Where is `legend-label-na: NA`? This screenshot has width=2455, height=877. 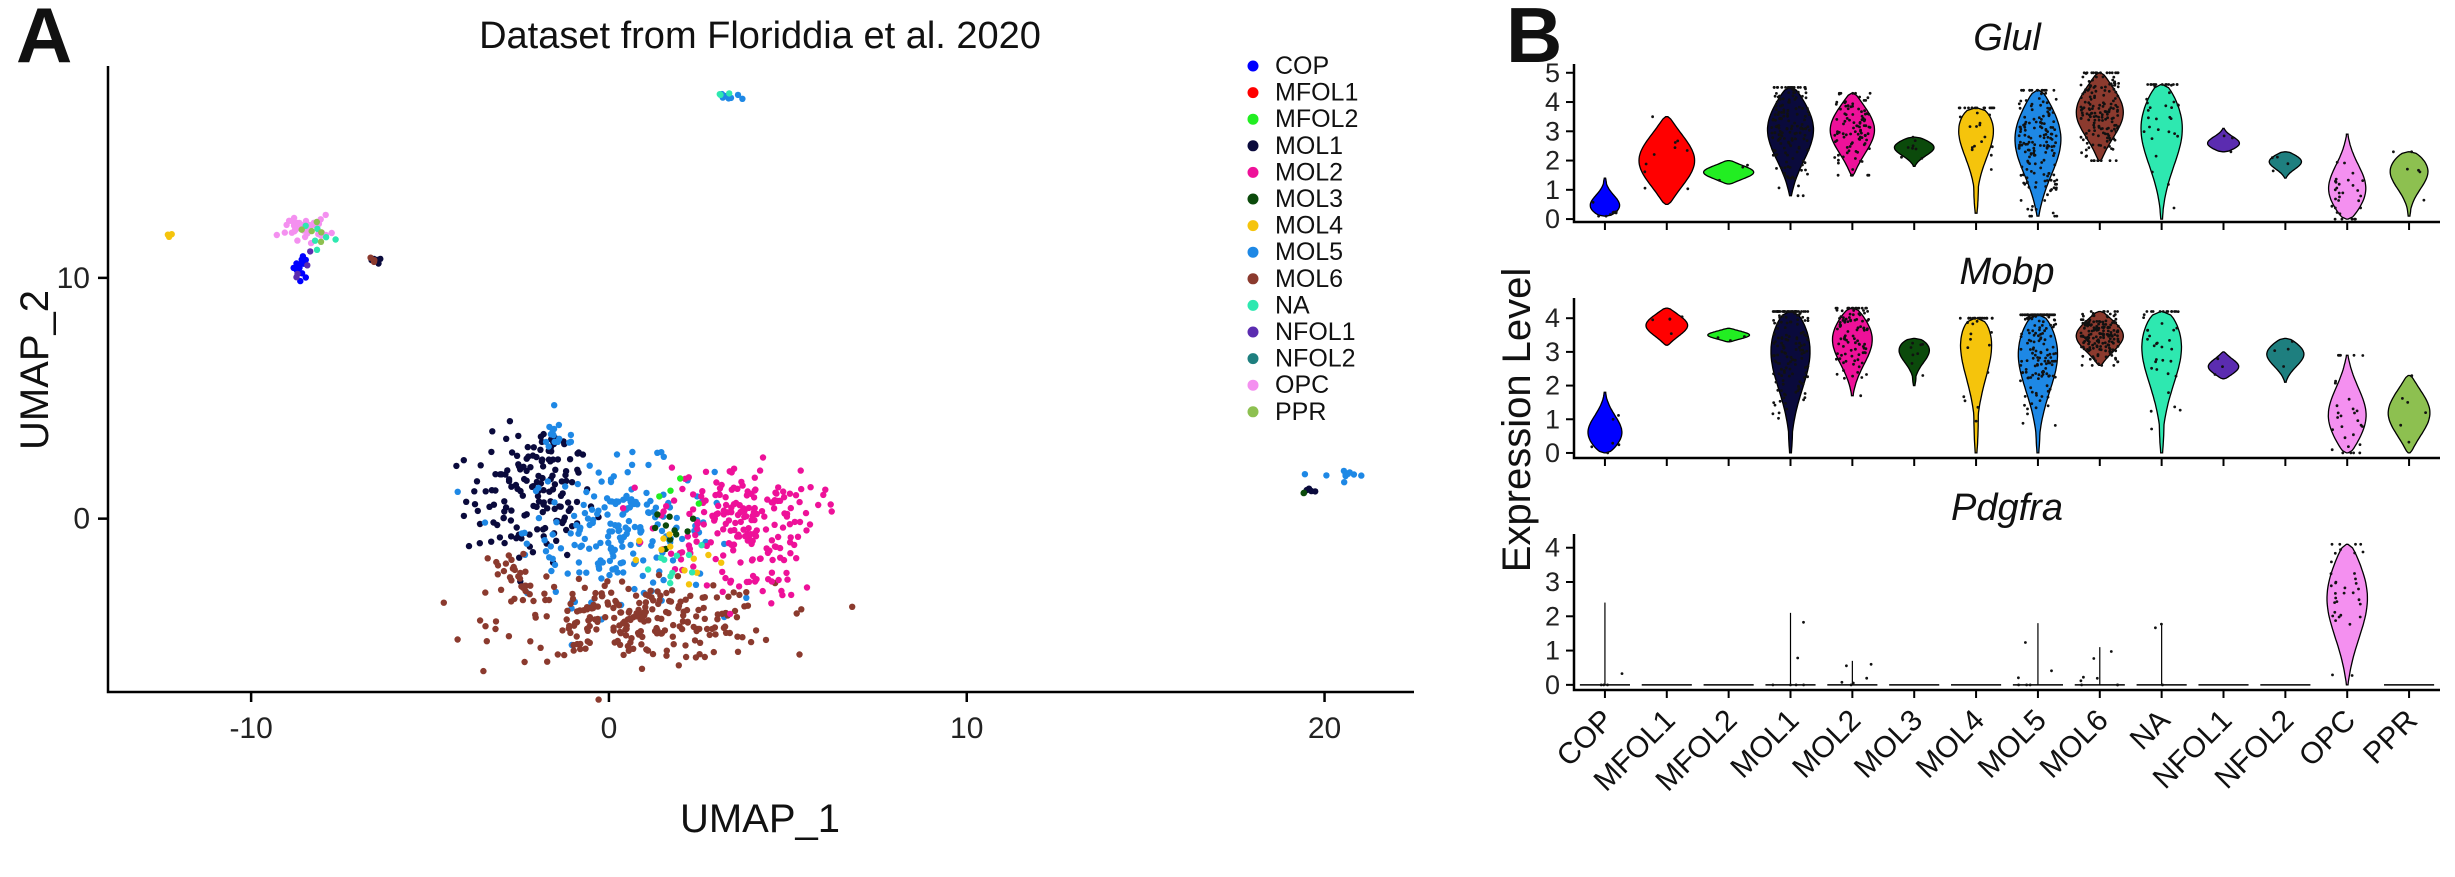 legend-label-na: NA is located at coordinates (1292, 305).